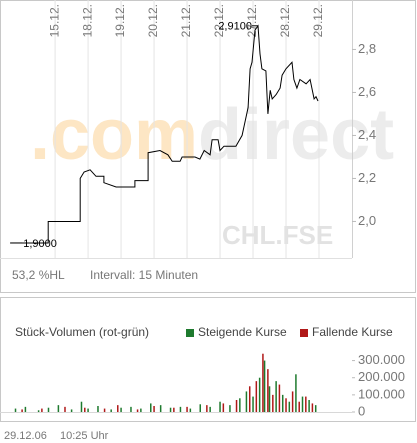 Image resolution: width=417 pixels, height=443 pixels. Describe the element at coordinates (318, 20) in the screenshot. I see `x-tick-label: 29.12.` at that location.